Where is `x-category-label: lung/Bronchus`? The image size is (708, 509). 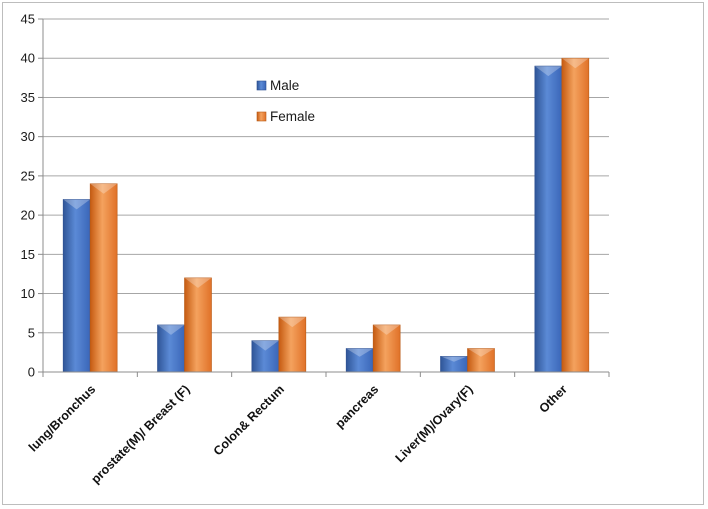 x-category-label: lung/Bronchus is located at coordinates (62, 418).